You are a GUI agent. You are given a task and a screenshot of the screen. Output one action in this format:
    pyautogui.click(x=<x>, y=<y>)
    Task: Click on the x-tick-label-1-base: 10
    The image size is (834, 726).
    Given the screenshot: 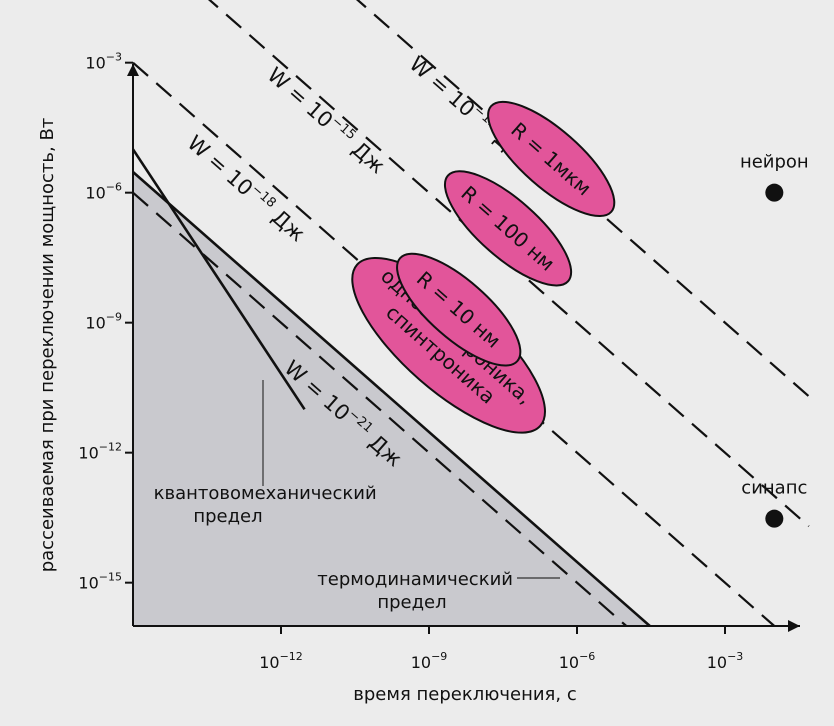 What is the action you would take?
    pyautogui.click(x=421, y=662)
    